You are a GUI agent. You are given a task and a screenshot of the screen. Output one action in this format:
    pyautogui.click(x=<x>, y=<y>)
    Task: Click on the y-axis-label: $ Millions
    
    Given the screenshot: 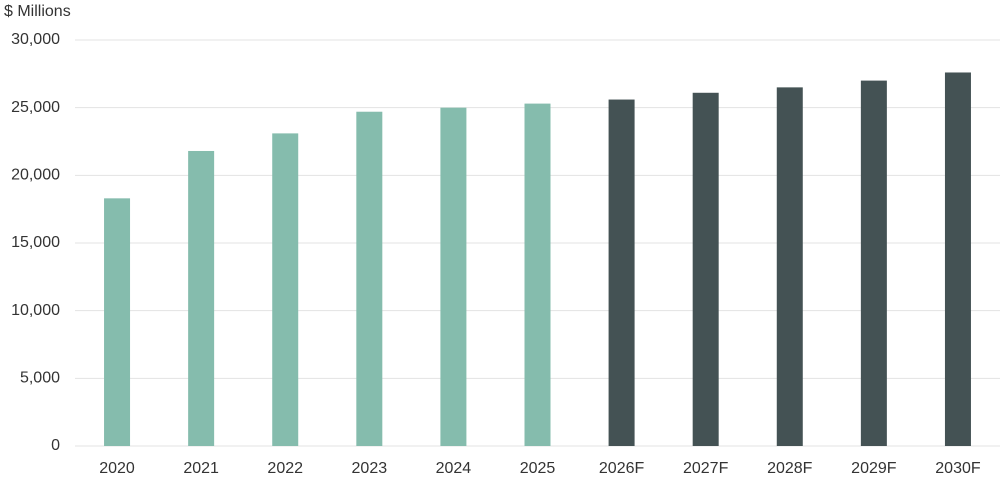 What is the action you would take?
    pyautogui.click(x=37, y=11)
    